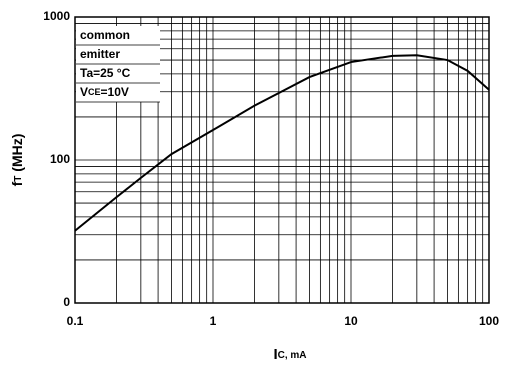 Image resolution: width=505 pixels, height=371 pixels. I want to click on annotation: emitter, so click(100, 54).